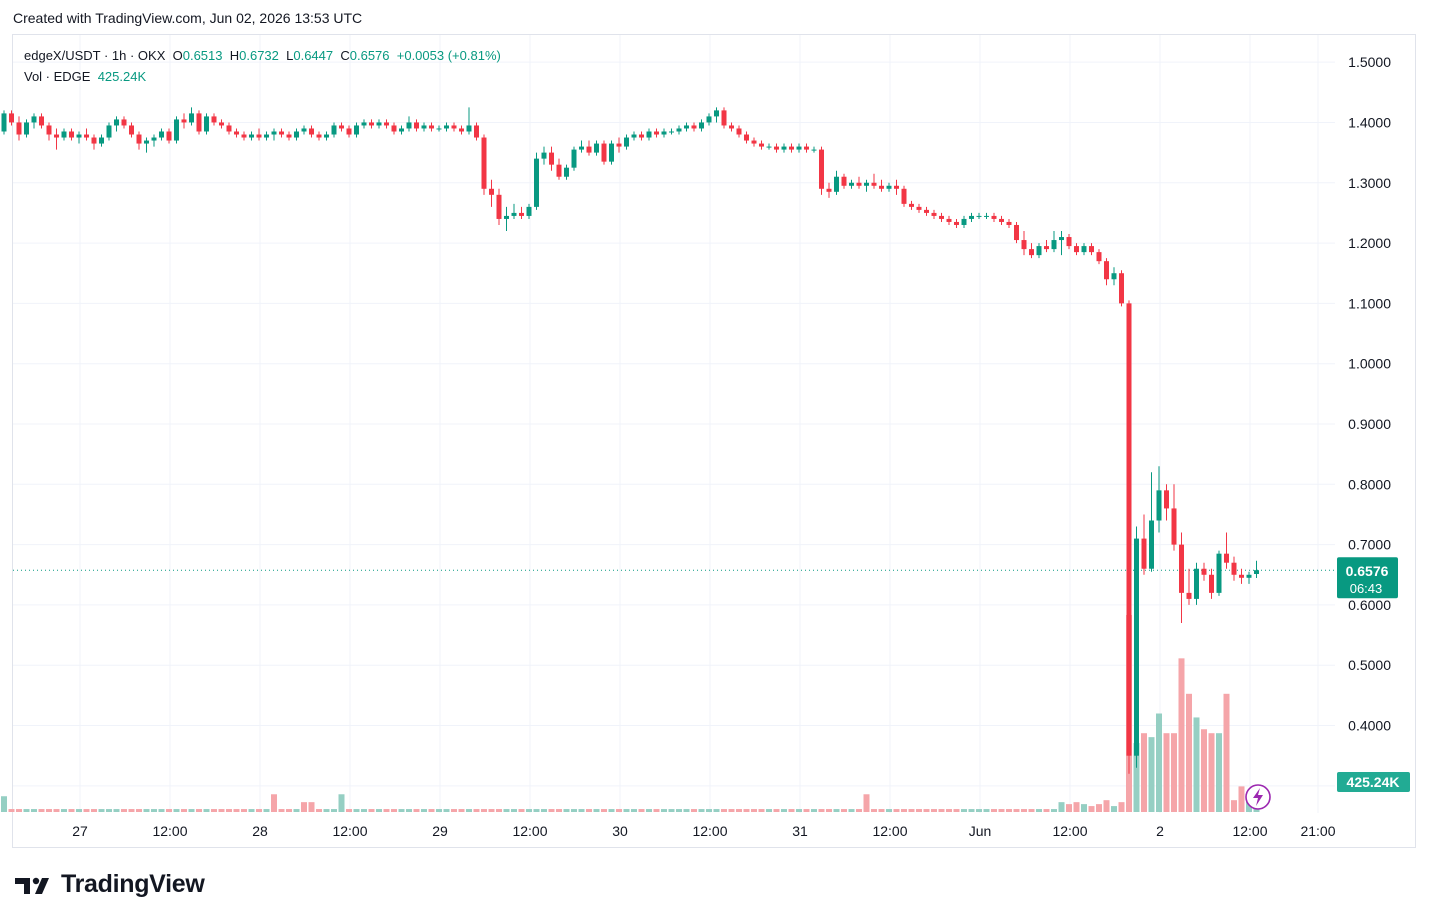 This screenshot has width=1429, height=923. Describe the element at coordinates (440, 831) in the screenshot. I see `time-axis-label: 29` at that location.